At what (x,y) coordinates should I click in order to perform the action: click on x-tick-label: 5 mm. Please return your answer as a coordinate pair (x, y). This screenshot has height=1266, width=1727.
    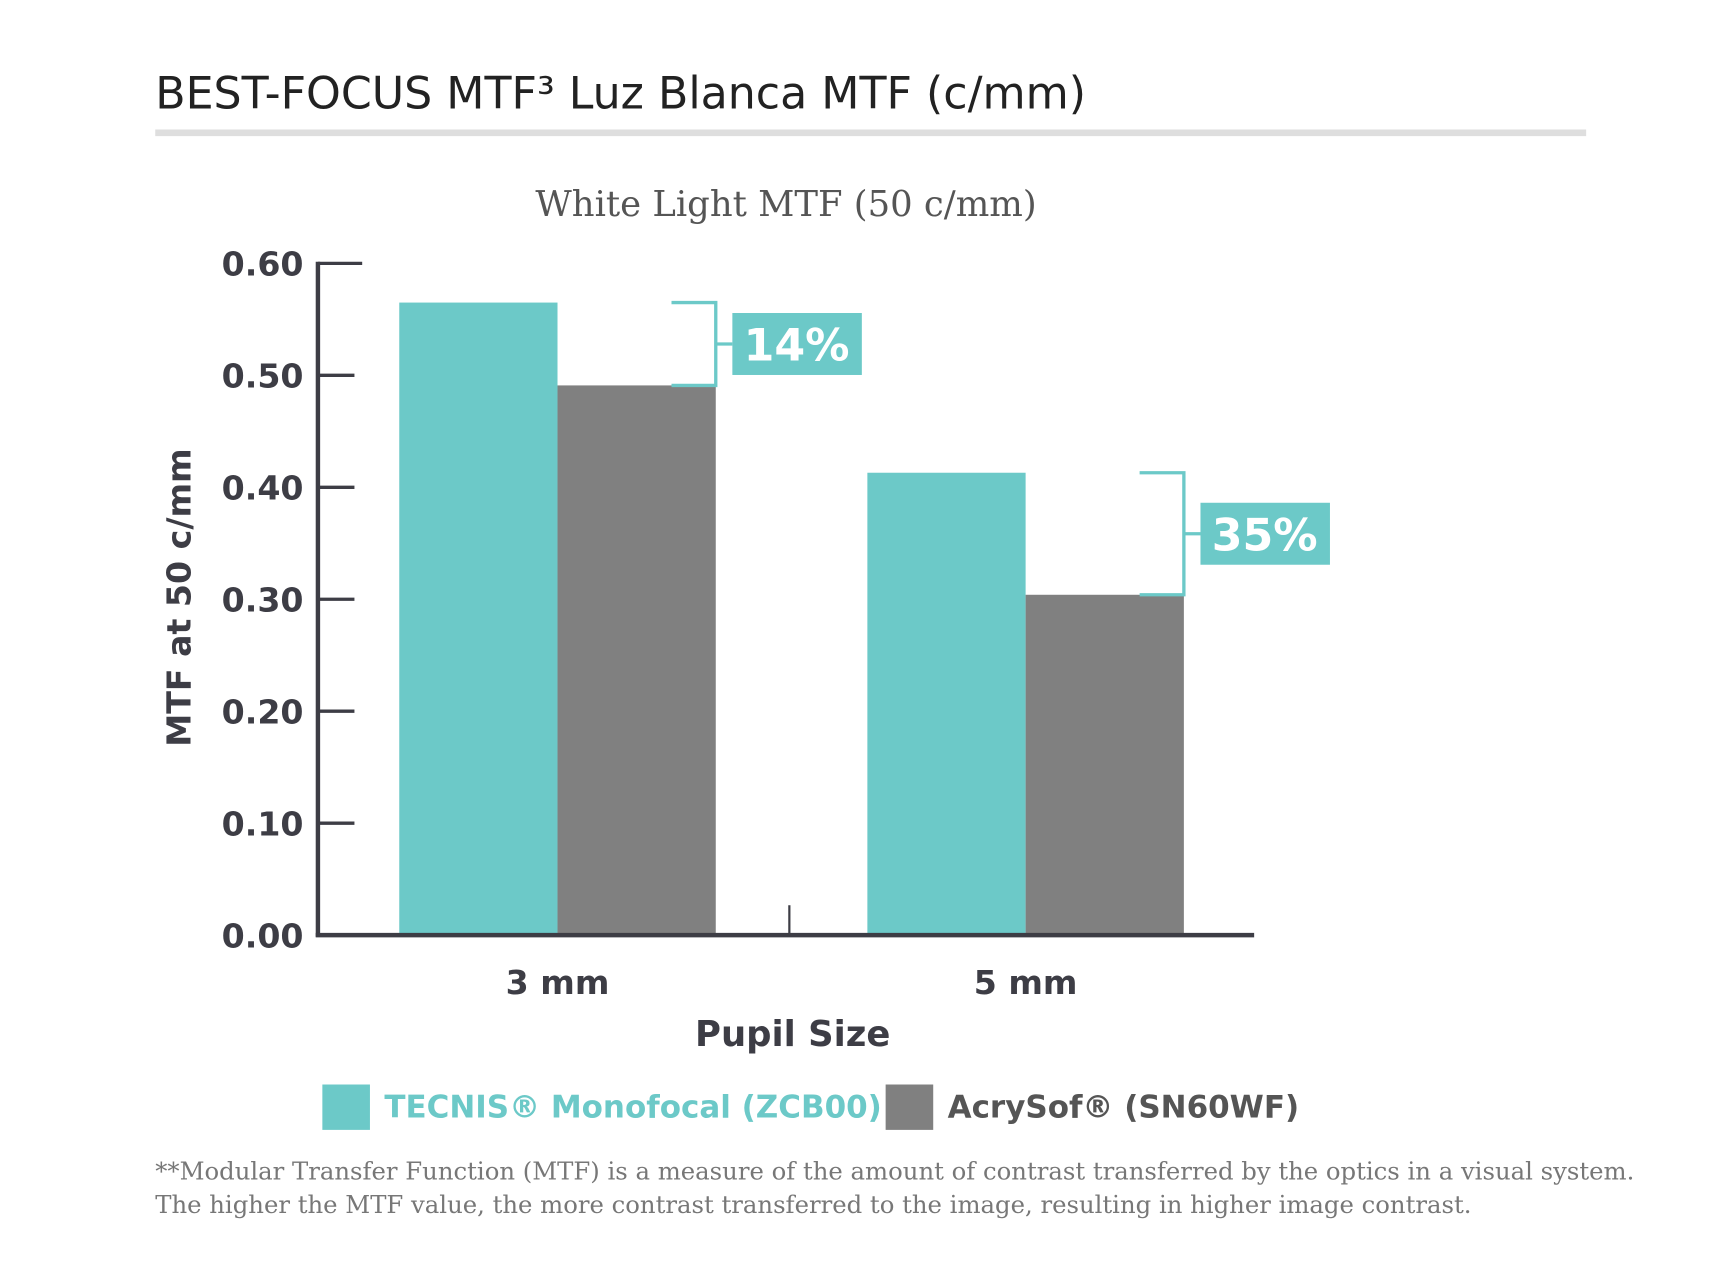
    Looking at the image, I should click on (1026, 982).